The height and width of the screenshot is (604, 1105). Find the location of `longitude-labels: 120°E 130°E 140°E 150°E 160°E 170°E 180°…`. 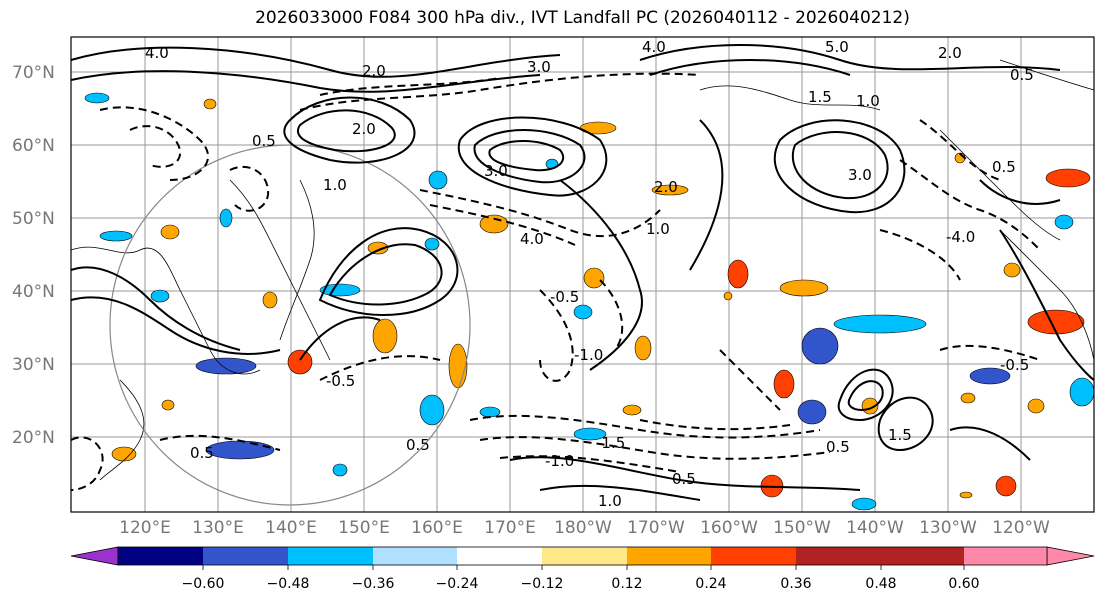

longitude-labels: 120°E 130°E 140°E 150°E 160°E 170°E 180°… is located at coordinates (584, 528).